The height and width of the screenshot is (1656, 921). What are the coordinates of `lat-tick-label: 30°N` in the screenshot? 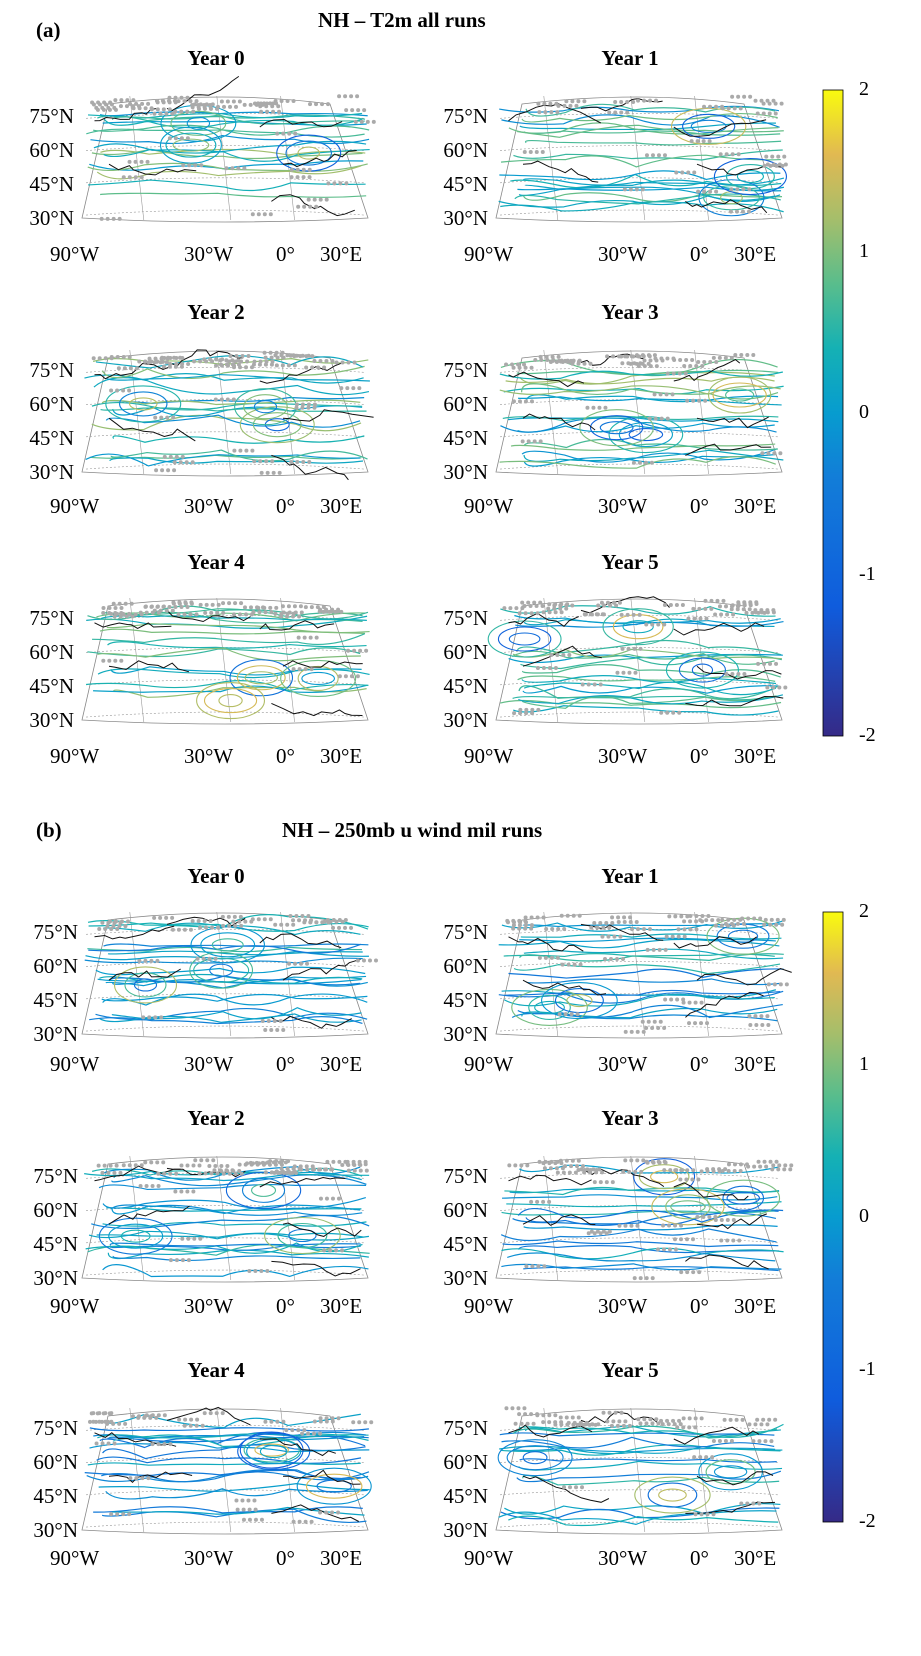 It's located at (465, 472).